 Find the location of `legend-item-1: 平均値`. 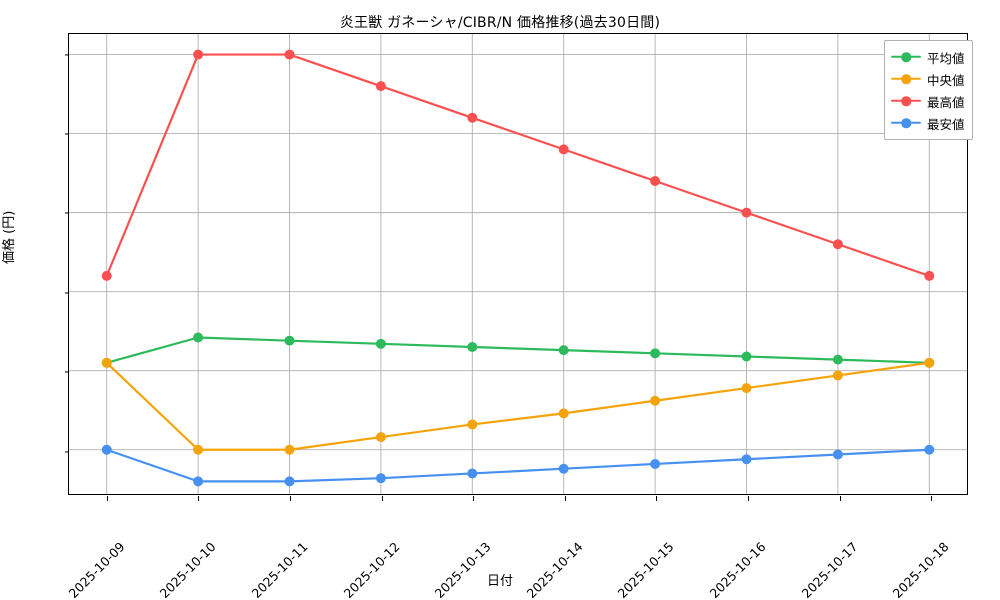

legend-item-1: 平均値 is located at coordinates (928, 57).